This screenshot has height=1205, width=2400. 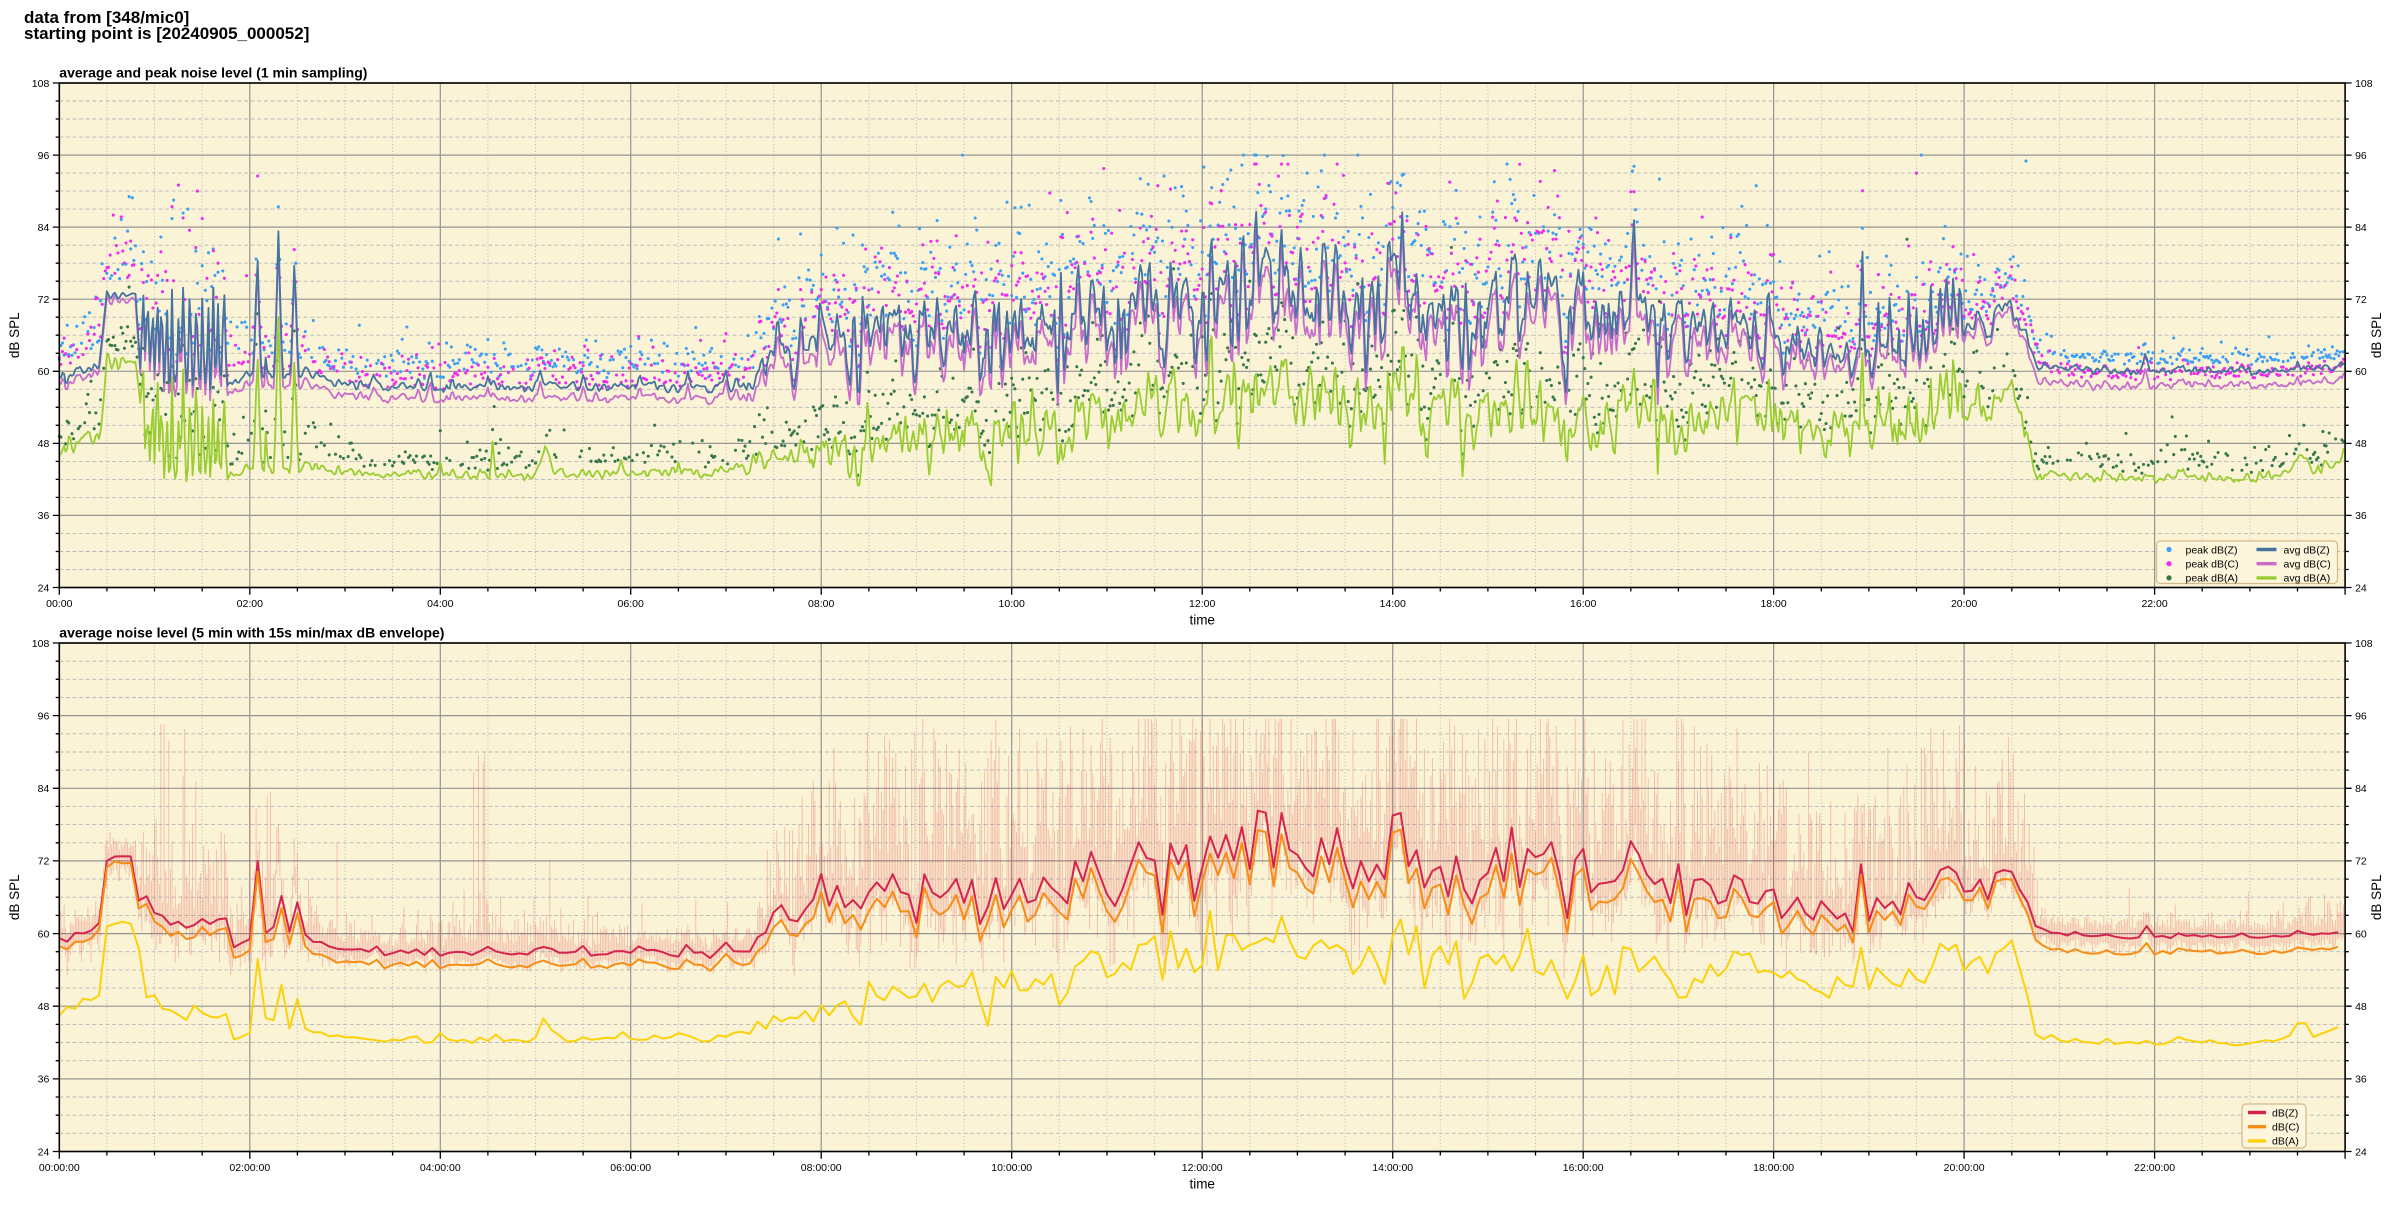 I want to click on svg-text: 10:00, so click(x=1012, y=604).